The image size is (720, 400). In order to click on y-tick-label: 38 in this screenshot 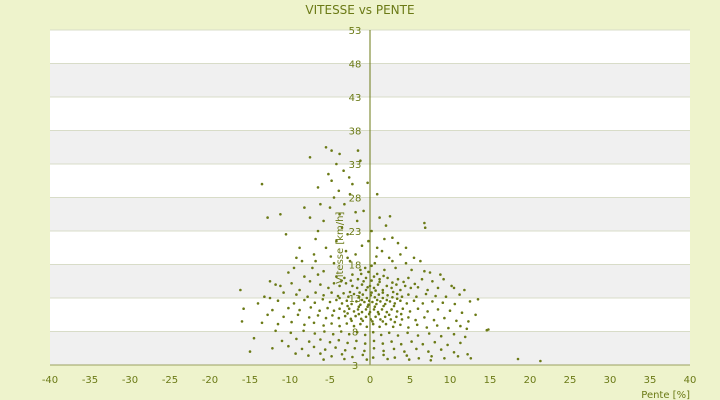, I will do `click(355, 132)`.